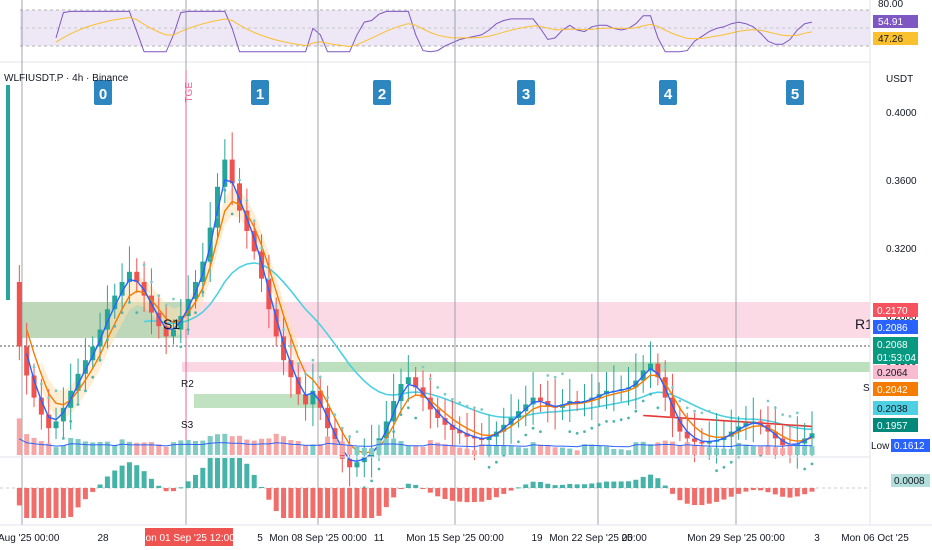  Describe the element at coordinates (260, 538) in the screenshot. I see `time-label: 5` at that location.